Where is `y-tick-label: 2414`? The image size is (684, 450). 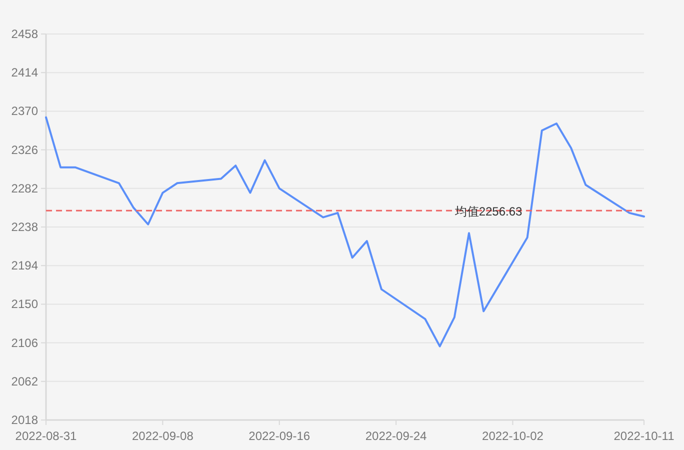 y-tick-label: 2414 is located at coordinates (24, 73).